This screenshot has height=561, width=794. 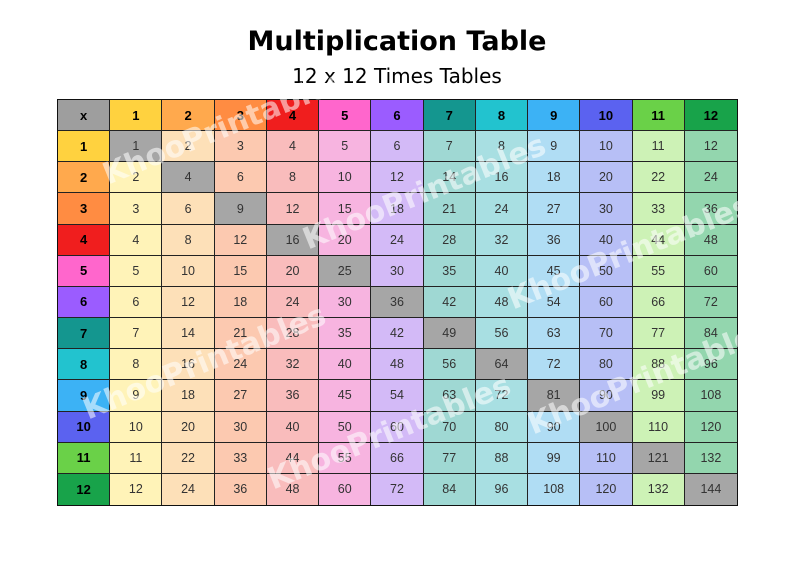 I want to click on product-cell: 54, so click(x=397, y=396).